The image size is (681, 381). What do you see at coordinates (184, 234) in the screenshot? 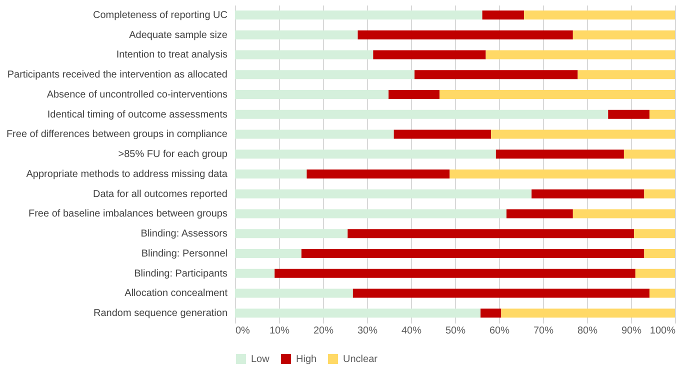
I see `y-tick-label: Blinding: Assessors` at bounding box center [184, 234].